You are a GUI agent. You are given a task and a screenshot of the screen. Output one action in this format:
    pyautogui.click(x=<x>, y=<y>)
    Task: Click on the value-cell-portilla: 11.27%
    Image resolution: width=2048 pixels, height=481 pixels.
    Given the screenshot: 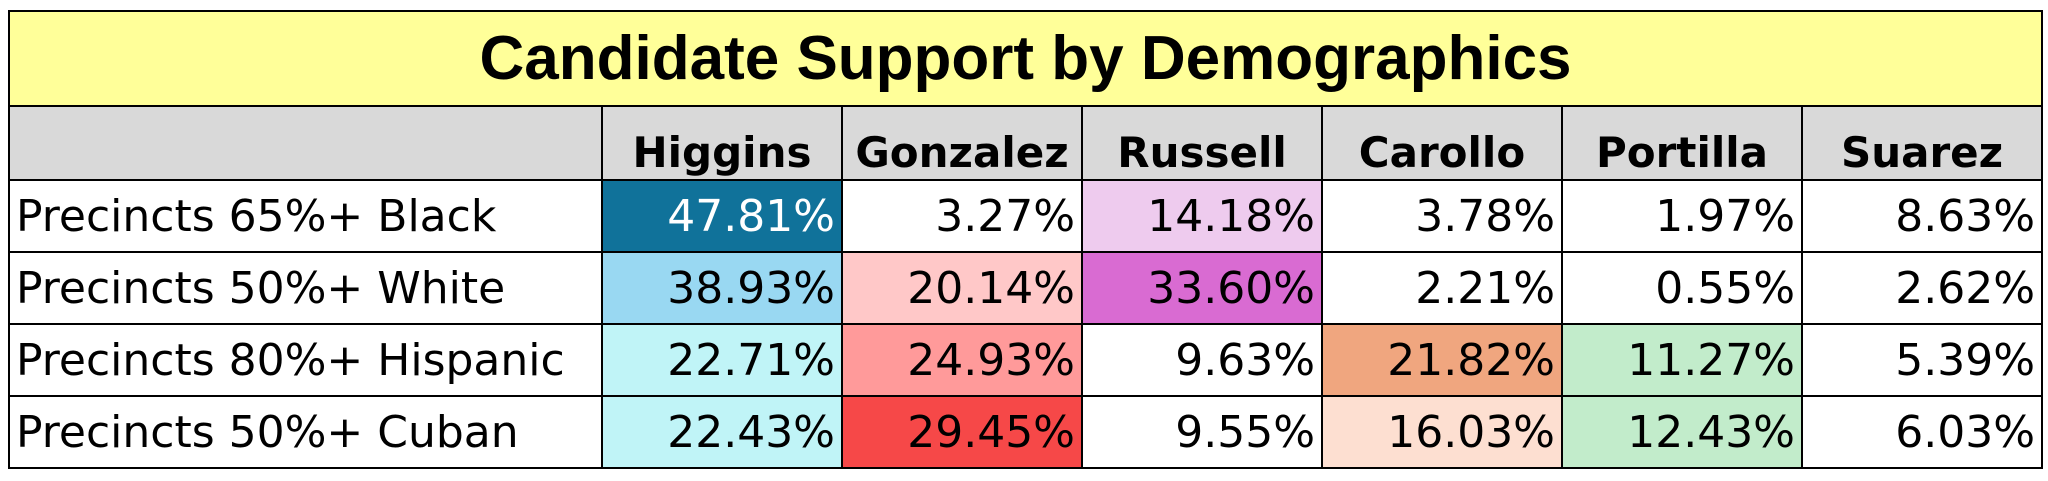 What is the action you would take?
    pyautogui.click(x=1682, y=360)
    